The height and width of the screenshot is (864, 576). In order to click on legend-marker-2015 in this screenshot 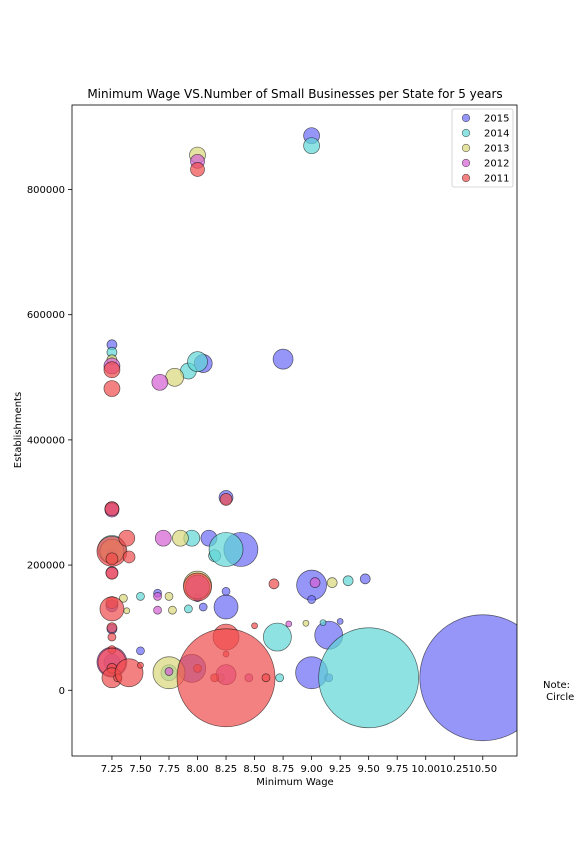, I will do `click(466, 118)`.